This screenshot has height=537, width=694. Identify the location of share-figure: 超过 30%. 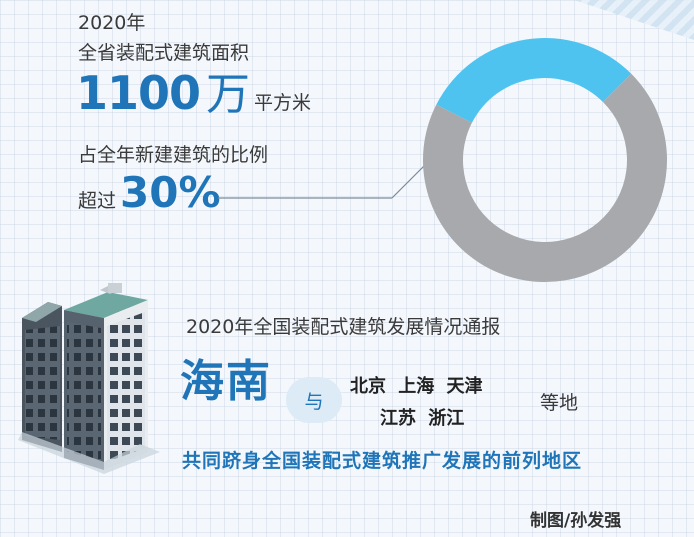
(149, 193).